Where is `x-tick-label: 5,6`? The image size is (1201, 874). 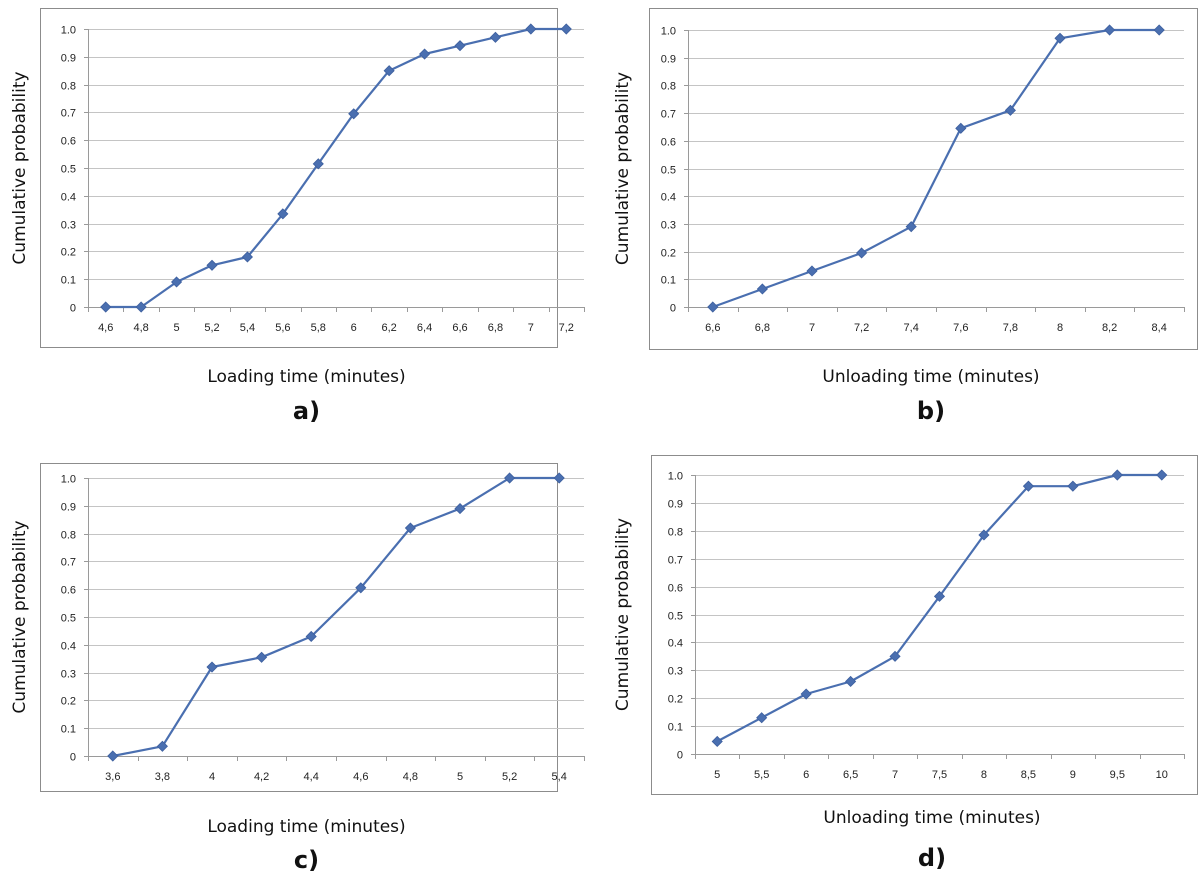
x-tick-label: 5,6 is located at coordinates (282, 328).